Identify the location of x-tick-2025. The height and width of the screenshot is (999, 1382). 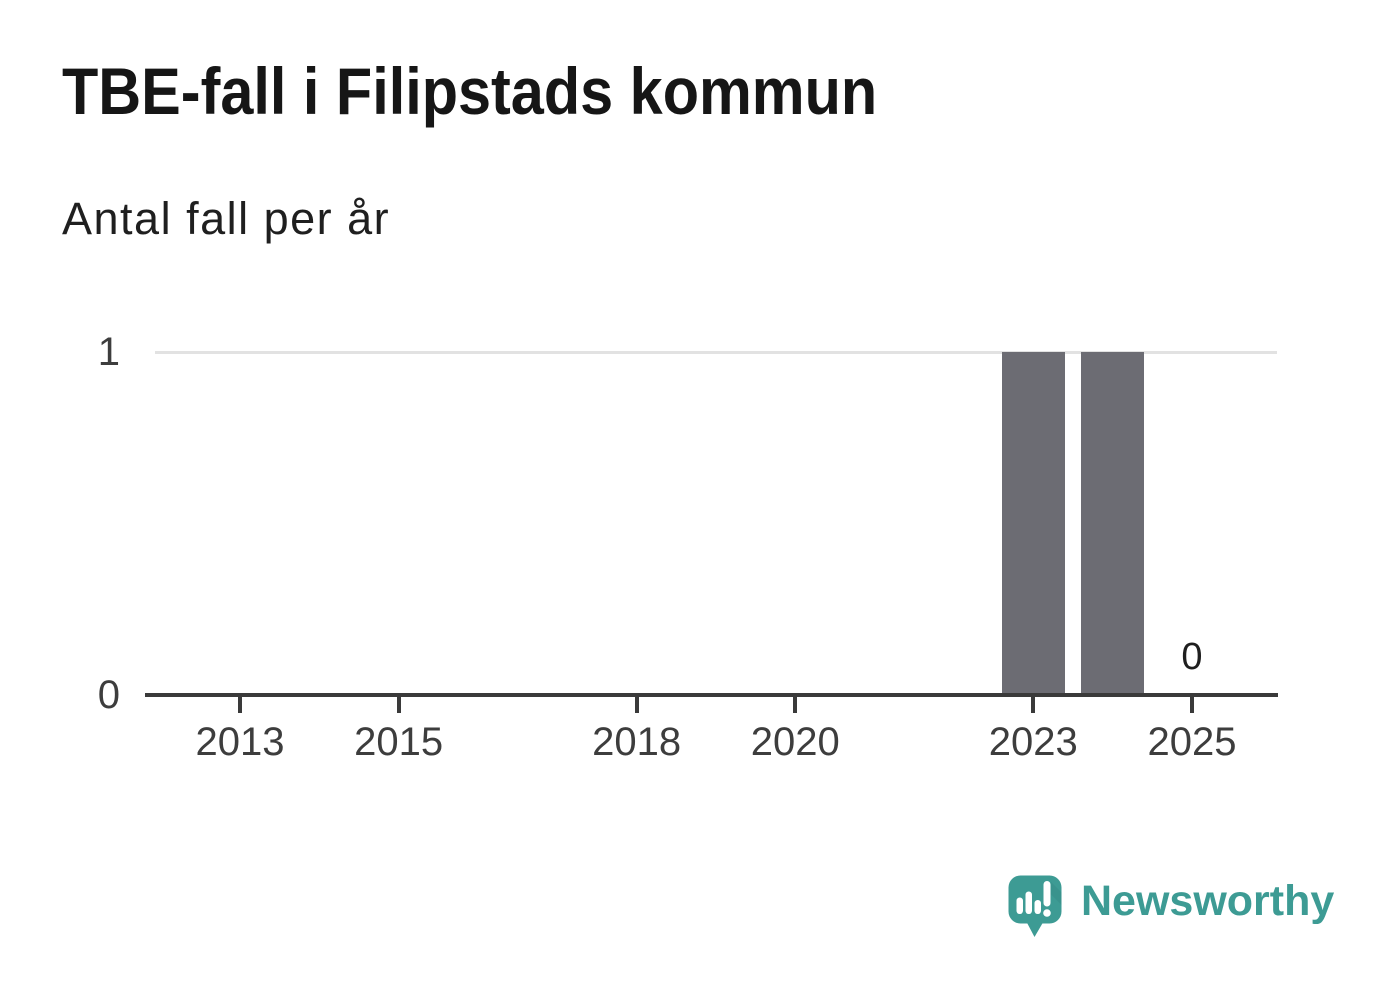
(1191, 705).